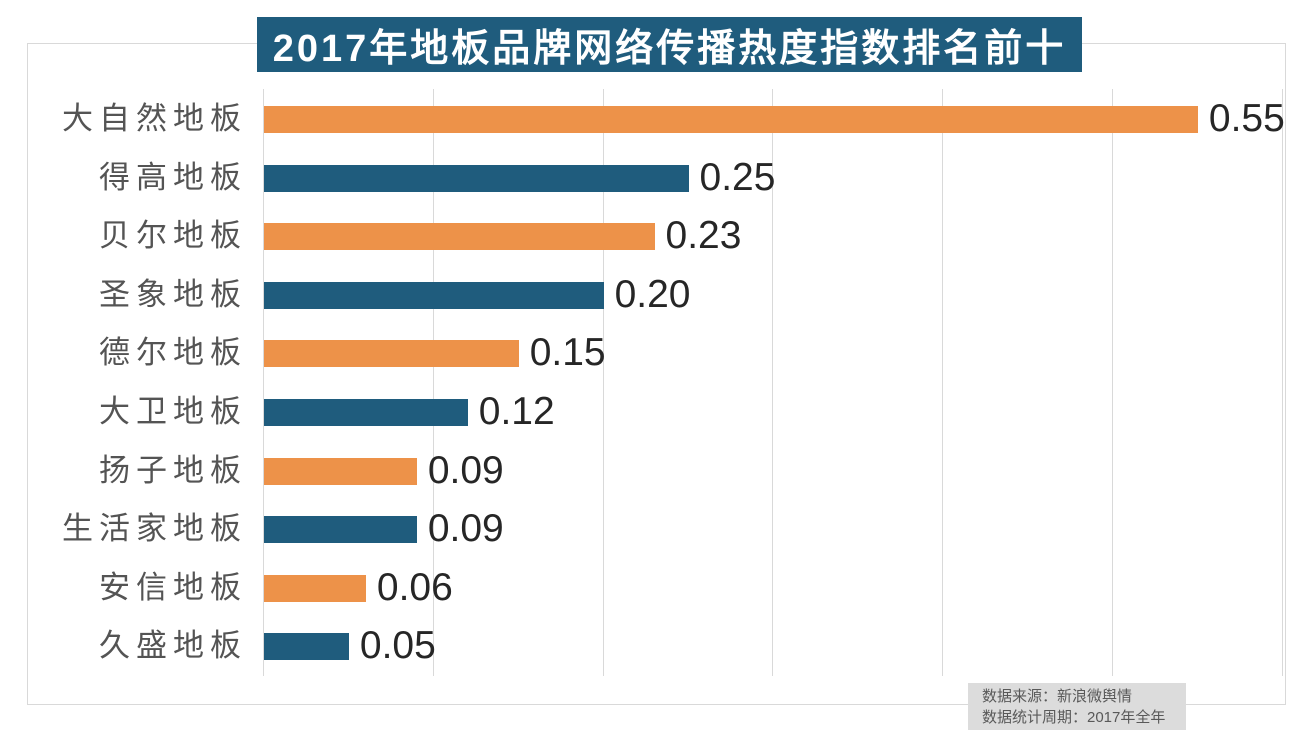 The image size is (1314, 739). Describe the element at coordinates (703, 236) in the screenshot. I see `value-label: 0.23` at that location.